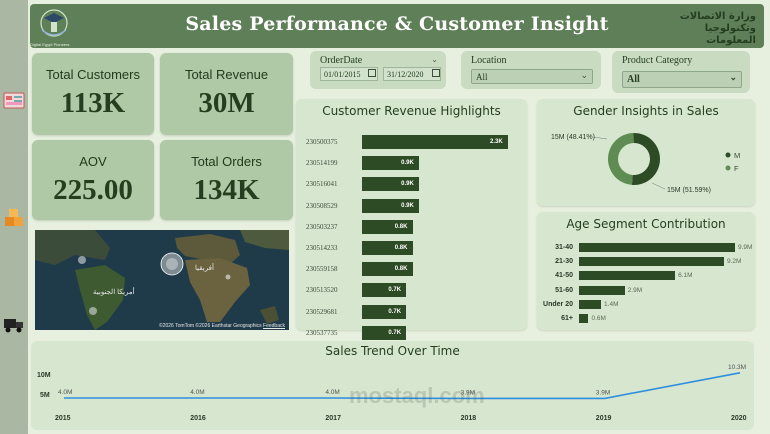 This screenshot has height=434, width=770. What do you see at coordinates (611, 304) in the screenshot?
I see `age-value-label: 1.4M` at bounding box center [611, 304].